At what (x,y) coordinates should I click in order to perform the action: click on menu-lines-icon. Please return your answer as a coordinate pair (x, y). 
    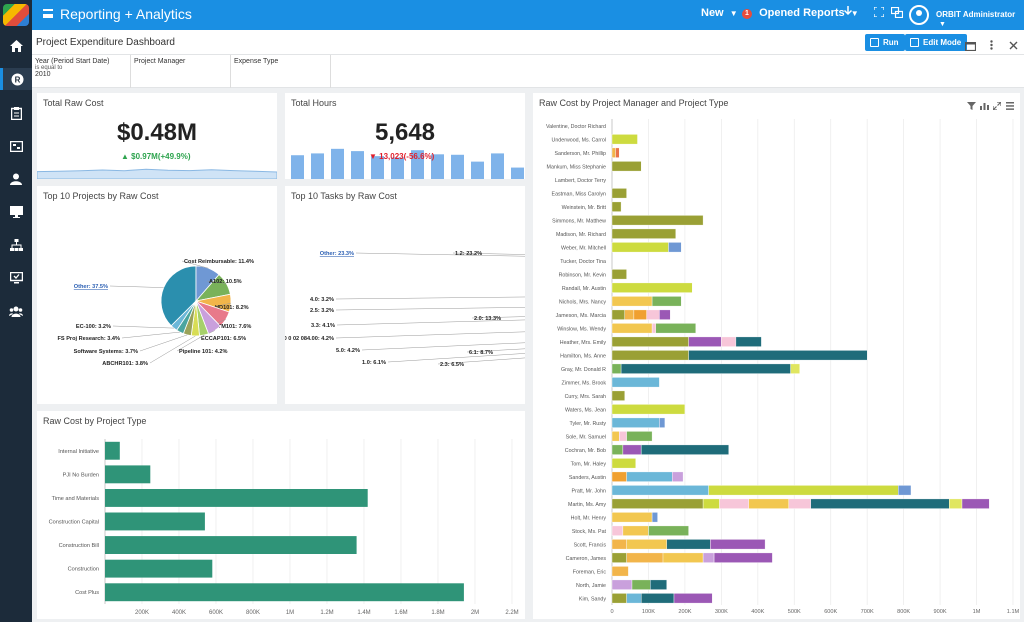
    Looking at the image, I should click on (1010, 106).